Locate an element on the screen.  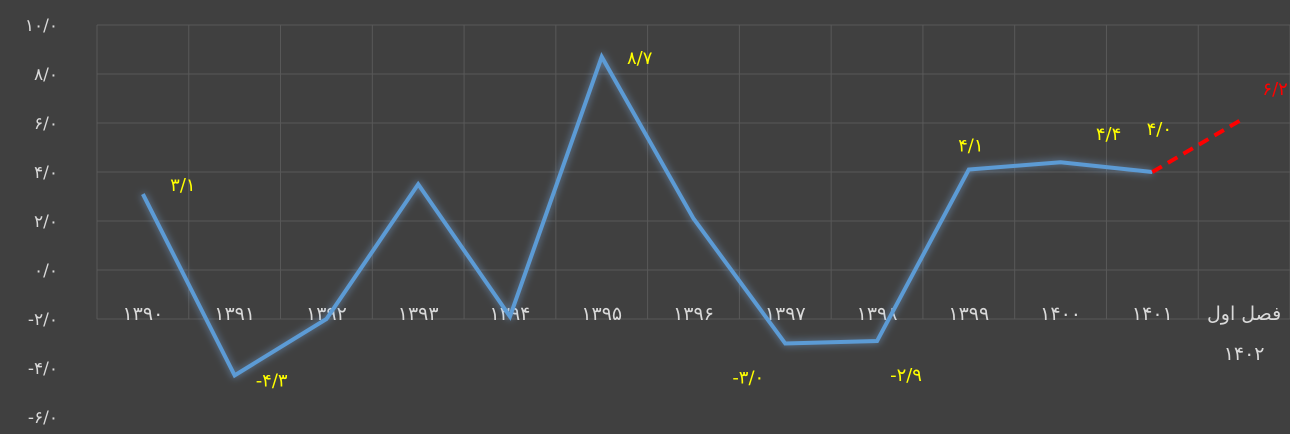
y-tick-label: ۲/۰ is located at coordinates (46, 222).